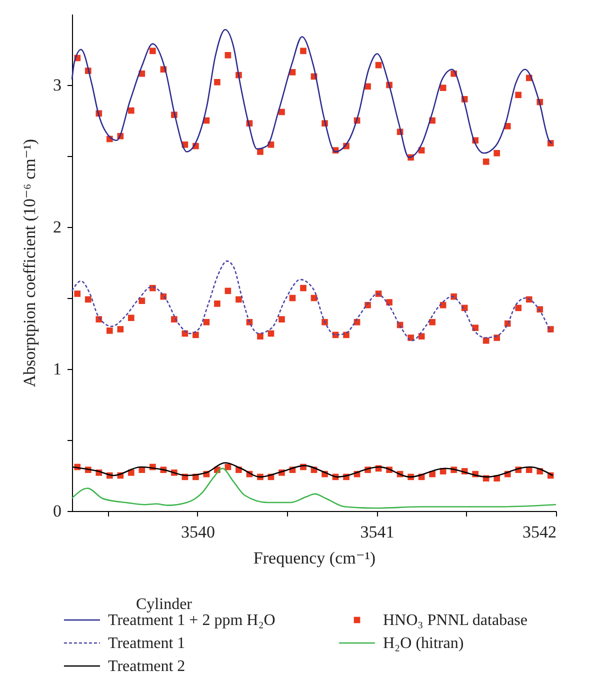  I want to click on legend-label: Treatment 1, so click(147, 643).